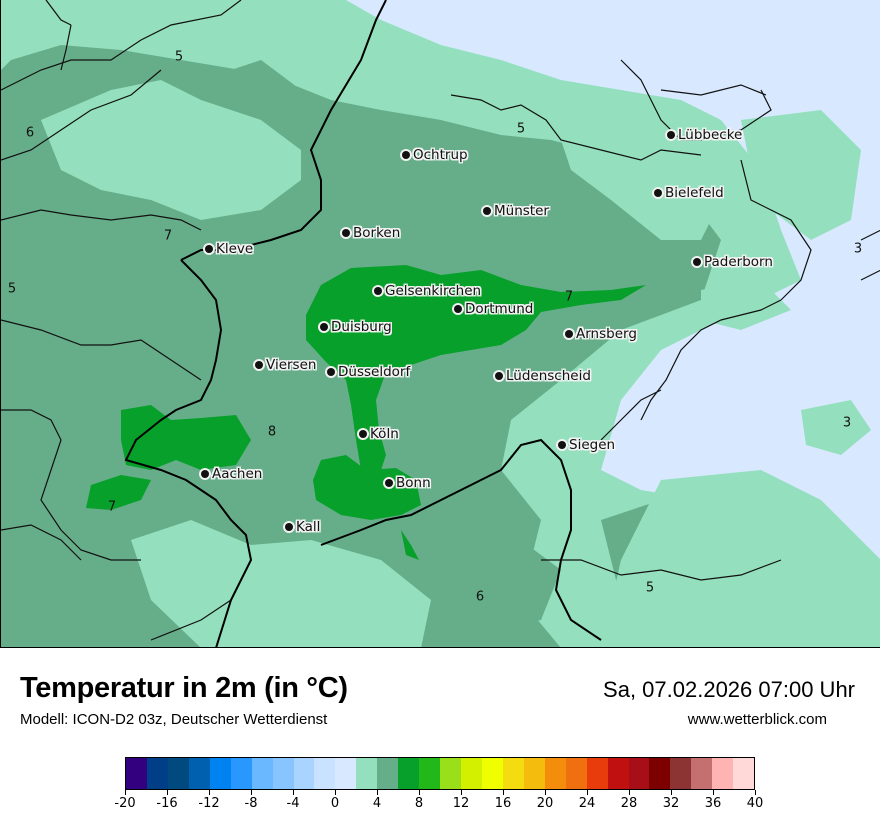 Image resolution: width=880 pixels, height=830 pixels. What do you see at coordinates (125, 803) in the screenshot?
I see `colorbar-tick-label: -20` at bounding box center [125, 803].